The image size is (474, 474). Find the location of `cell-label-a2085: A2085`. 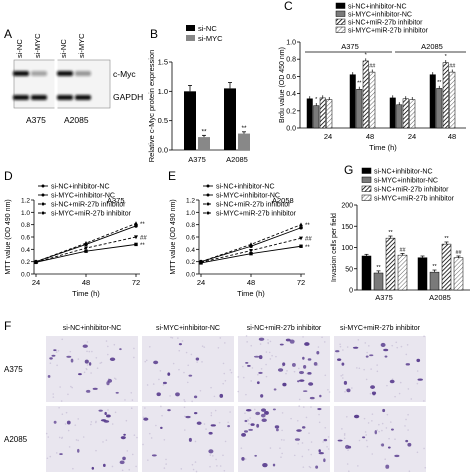

cell-label-a2085: A2085 is located at coordinates (76, 120).